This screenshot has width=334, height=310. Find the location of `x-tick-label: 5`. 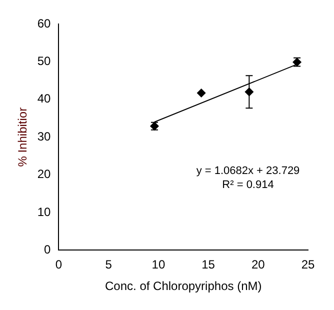

x-tick-label: 5 is located at coordinates (108, 265).